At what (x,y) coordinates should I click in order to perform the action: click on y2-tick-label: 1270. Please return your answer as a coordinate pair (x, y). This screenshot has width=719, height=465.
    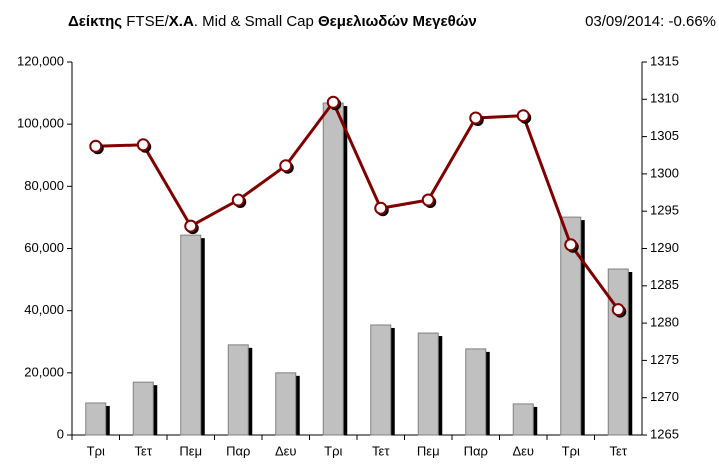
    Looking at the image, I should click on (664, 396).